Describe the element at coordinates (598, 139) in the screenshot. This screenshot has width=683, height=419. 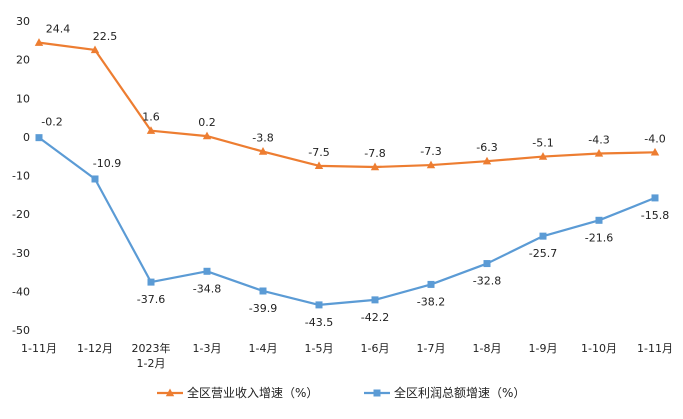
I see `data-label: -4.3` at that location.